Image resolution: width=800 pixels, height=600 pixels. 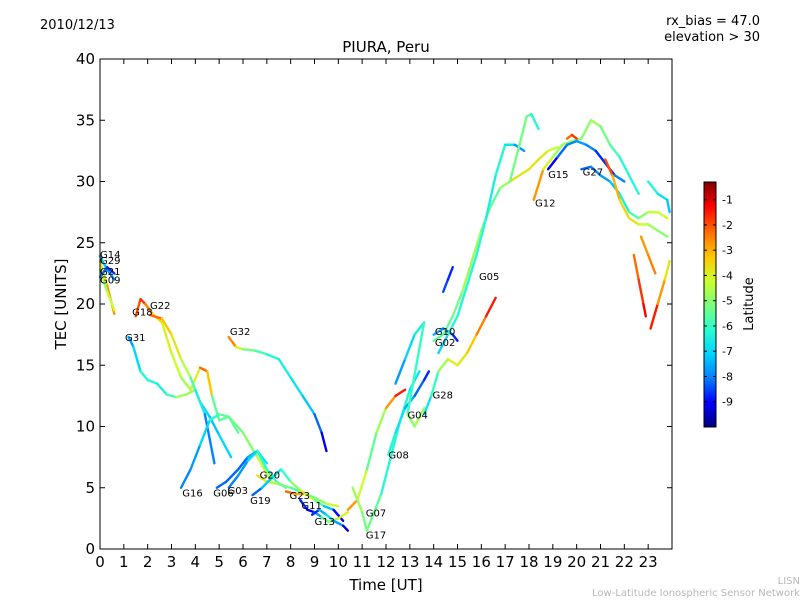 What do you see at coordinates (142, 312) in the screenshot?
I see `track-label: G18` at bounding box center [142, 312].